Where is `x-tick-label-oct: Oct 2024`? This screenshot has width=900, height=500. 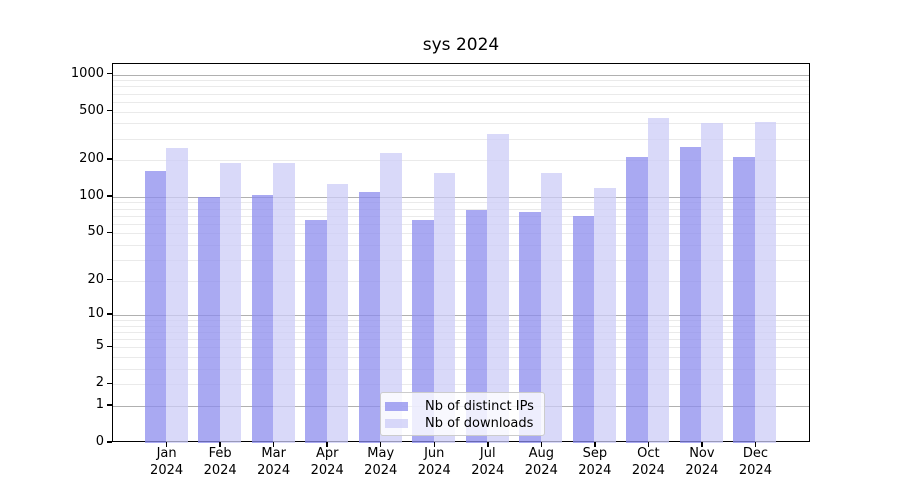
x-tick-label-oct: Oct 2024 is located at coordinates (648, 462).